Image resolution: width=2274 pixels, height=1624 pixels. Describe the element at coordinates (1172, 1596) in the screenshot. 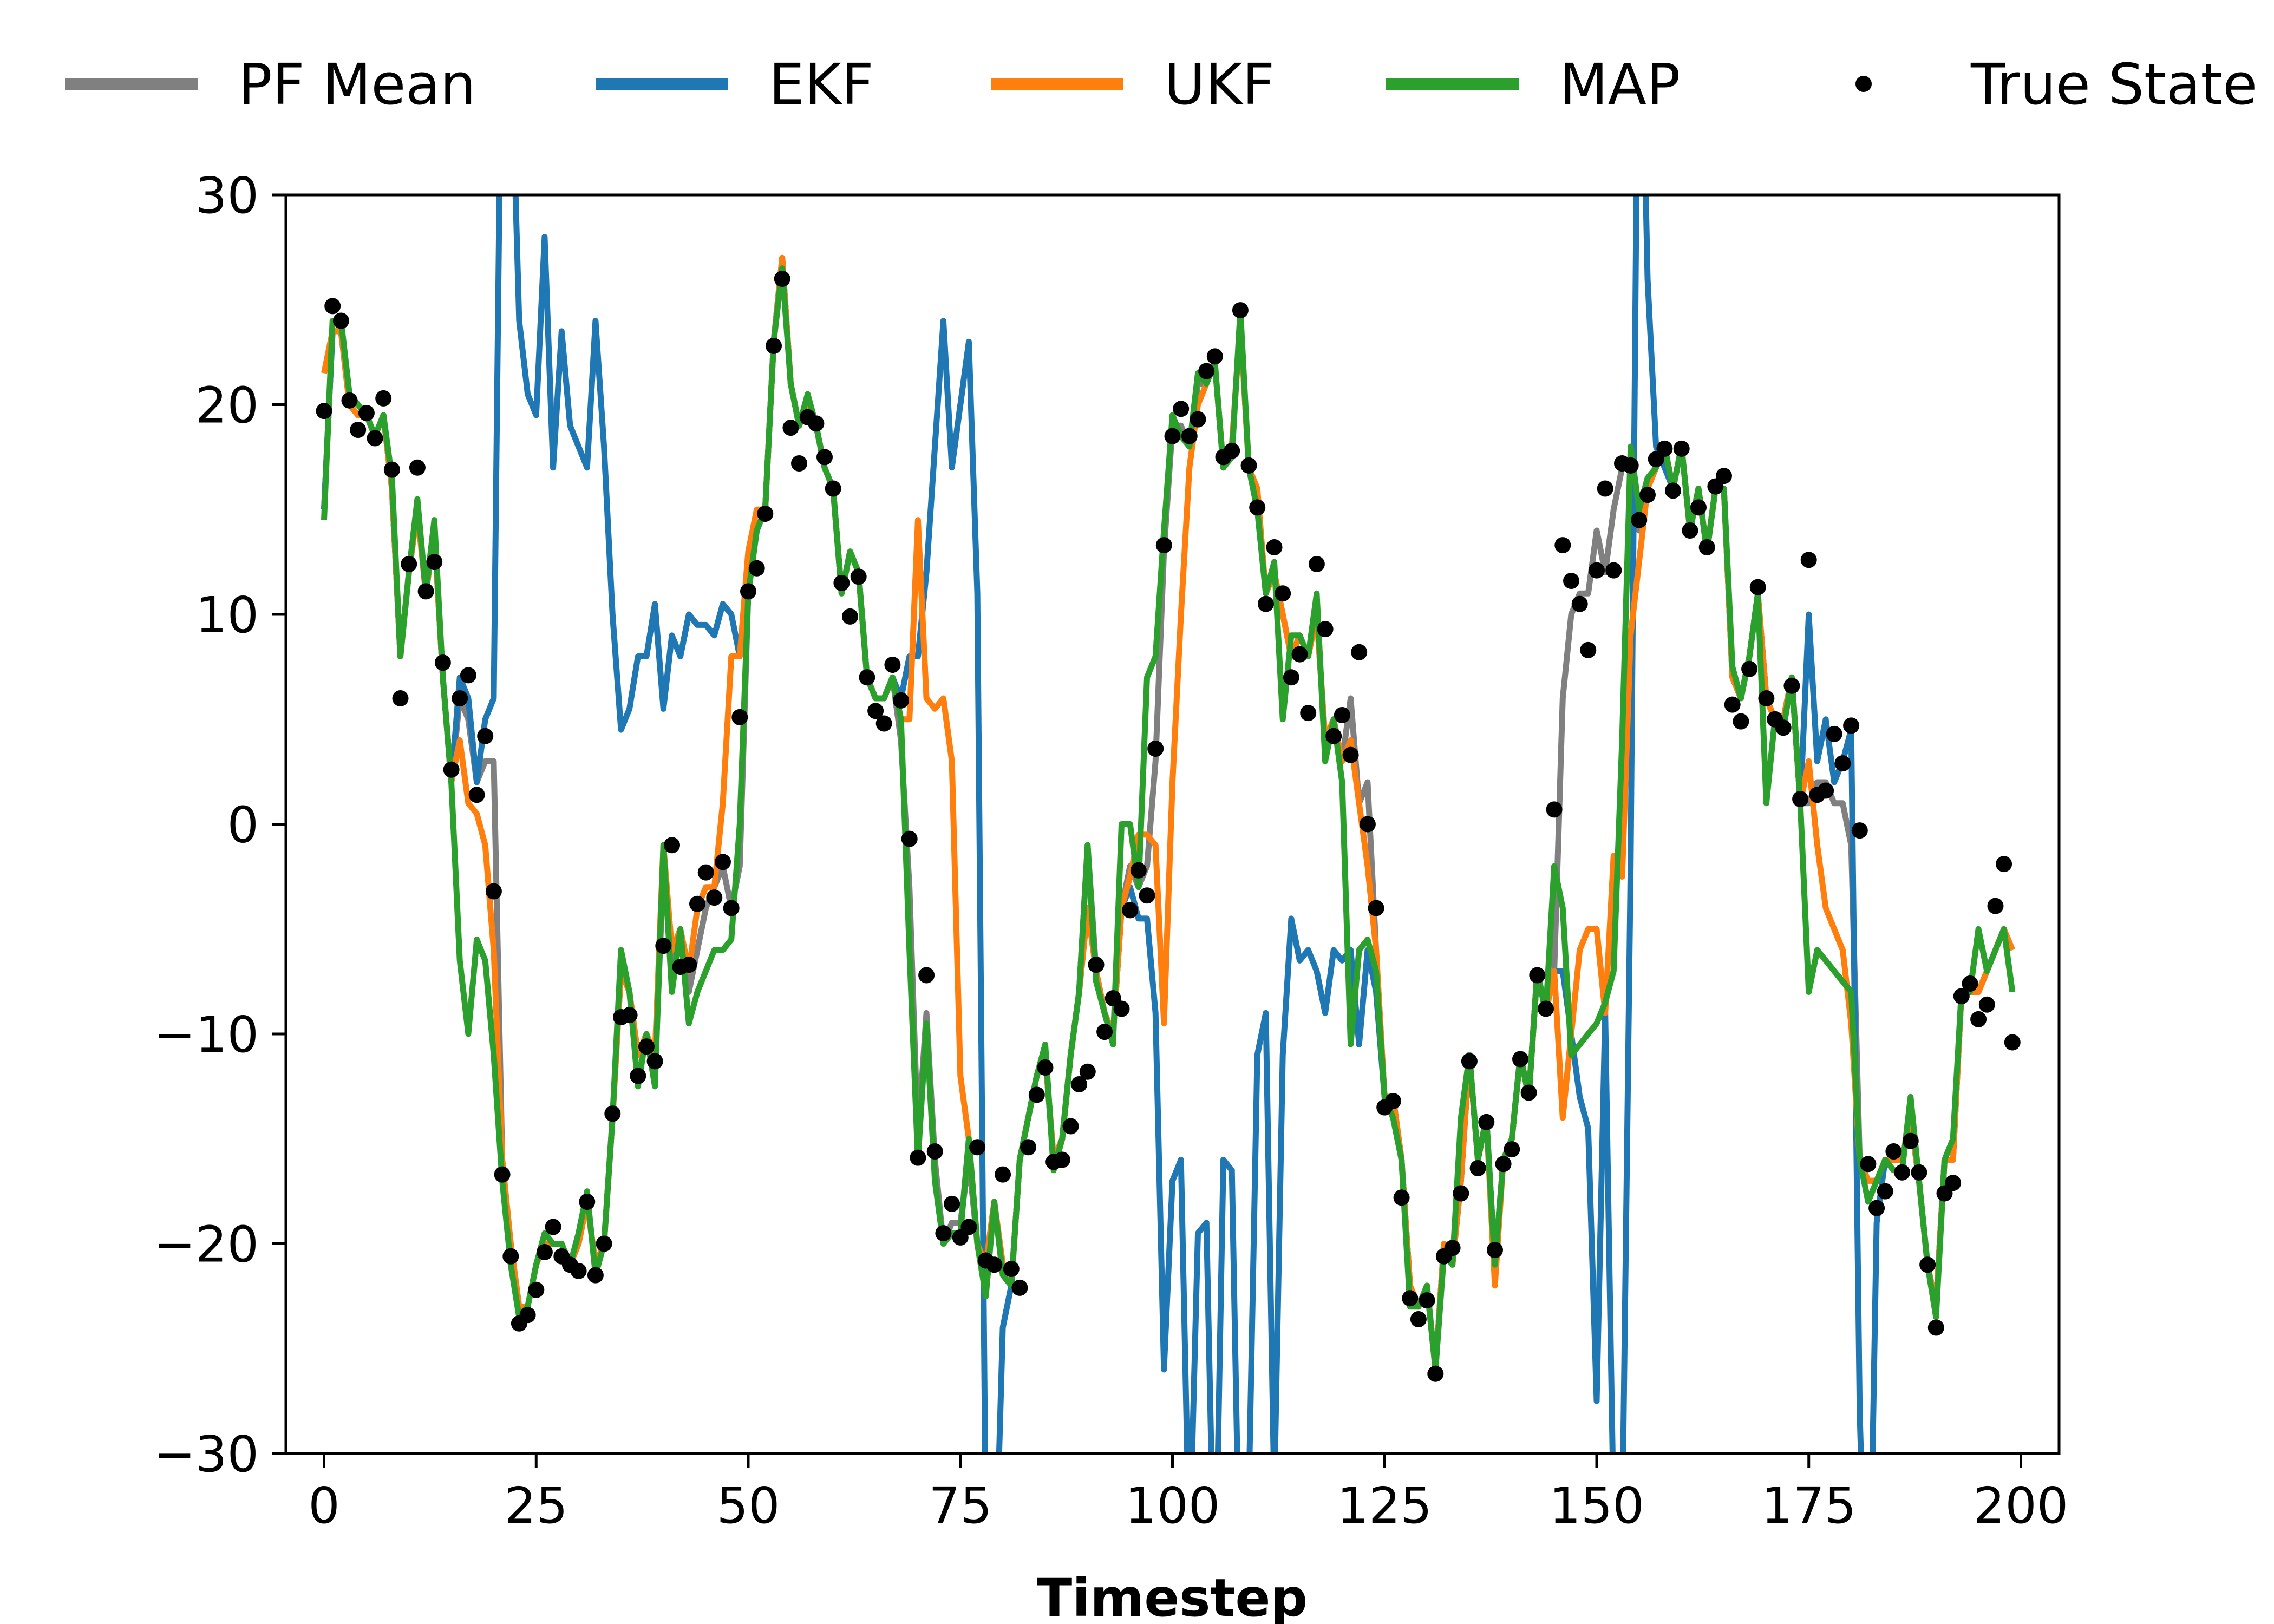

I see `x-axis-title: Timestep` at that location.